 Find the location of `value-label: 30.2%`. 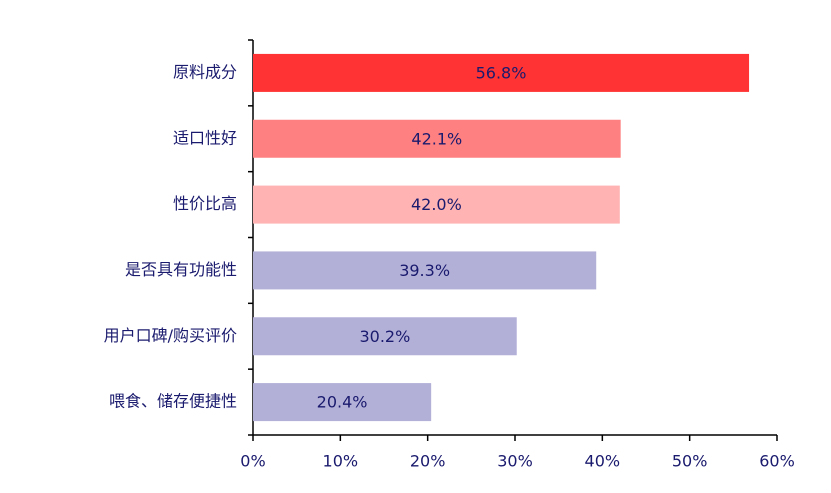

value-label: 30.2% is located at coordinates (384, 336).